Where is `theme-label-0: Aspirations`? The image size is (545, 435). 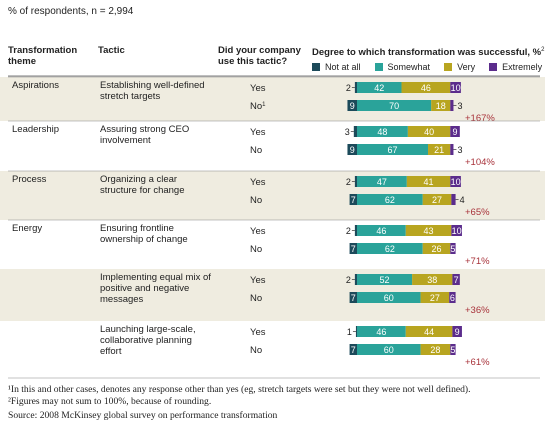
theme-label-0: Aspirations is located at coordinates (35, 85).